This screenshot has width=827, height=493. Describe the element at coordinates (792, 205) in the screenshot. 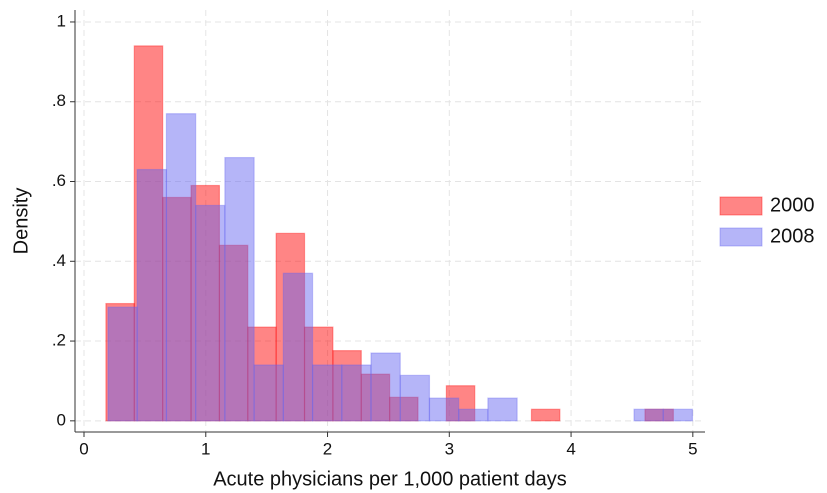

I see `legend-label: 2000` at that location.